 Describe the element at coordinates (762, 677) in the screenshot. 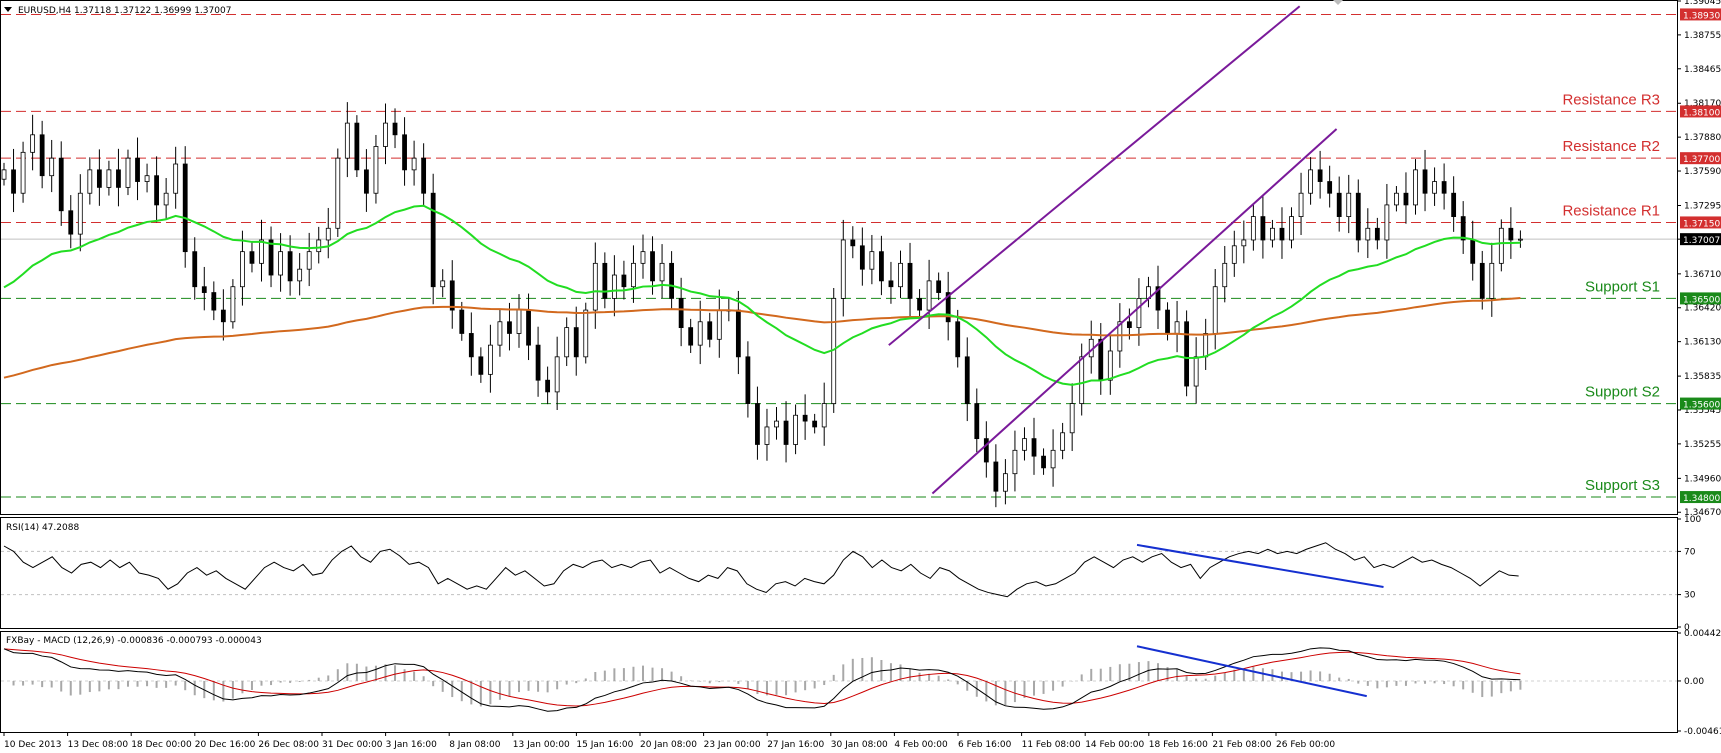

I see `macd-signal-line` at that location.